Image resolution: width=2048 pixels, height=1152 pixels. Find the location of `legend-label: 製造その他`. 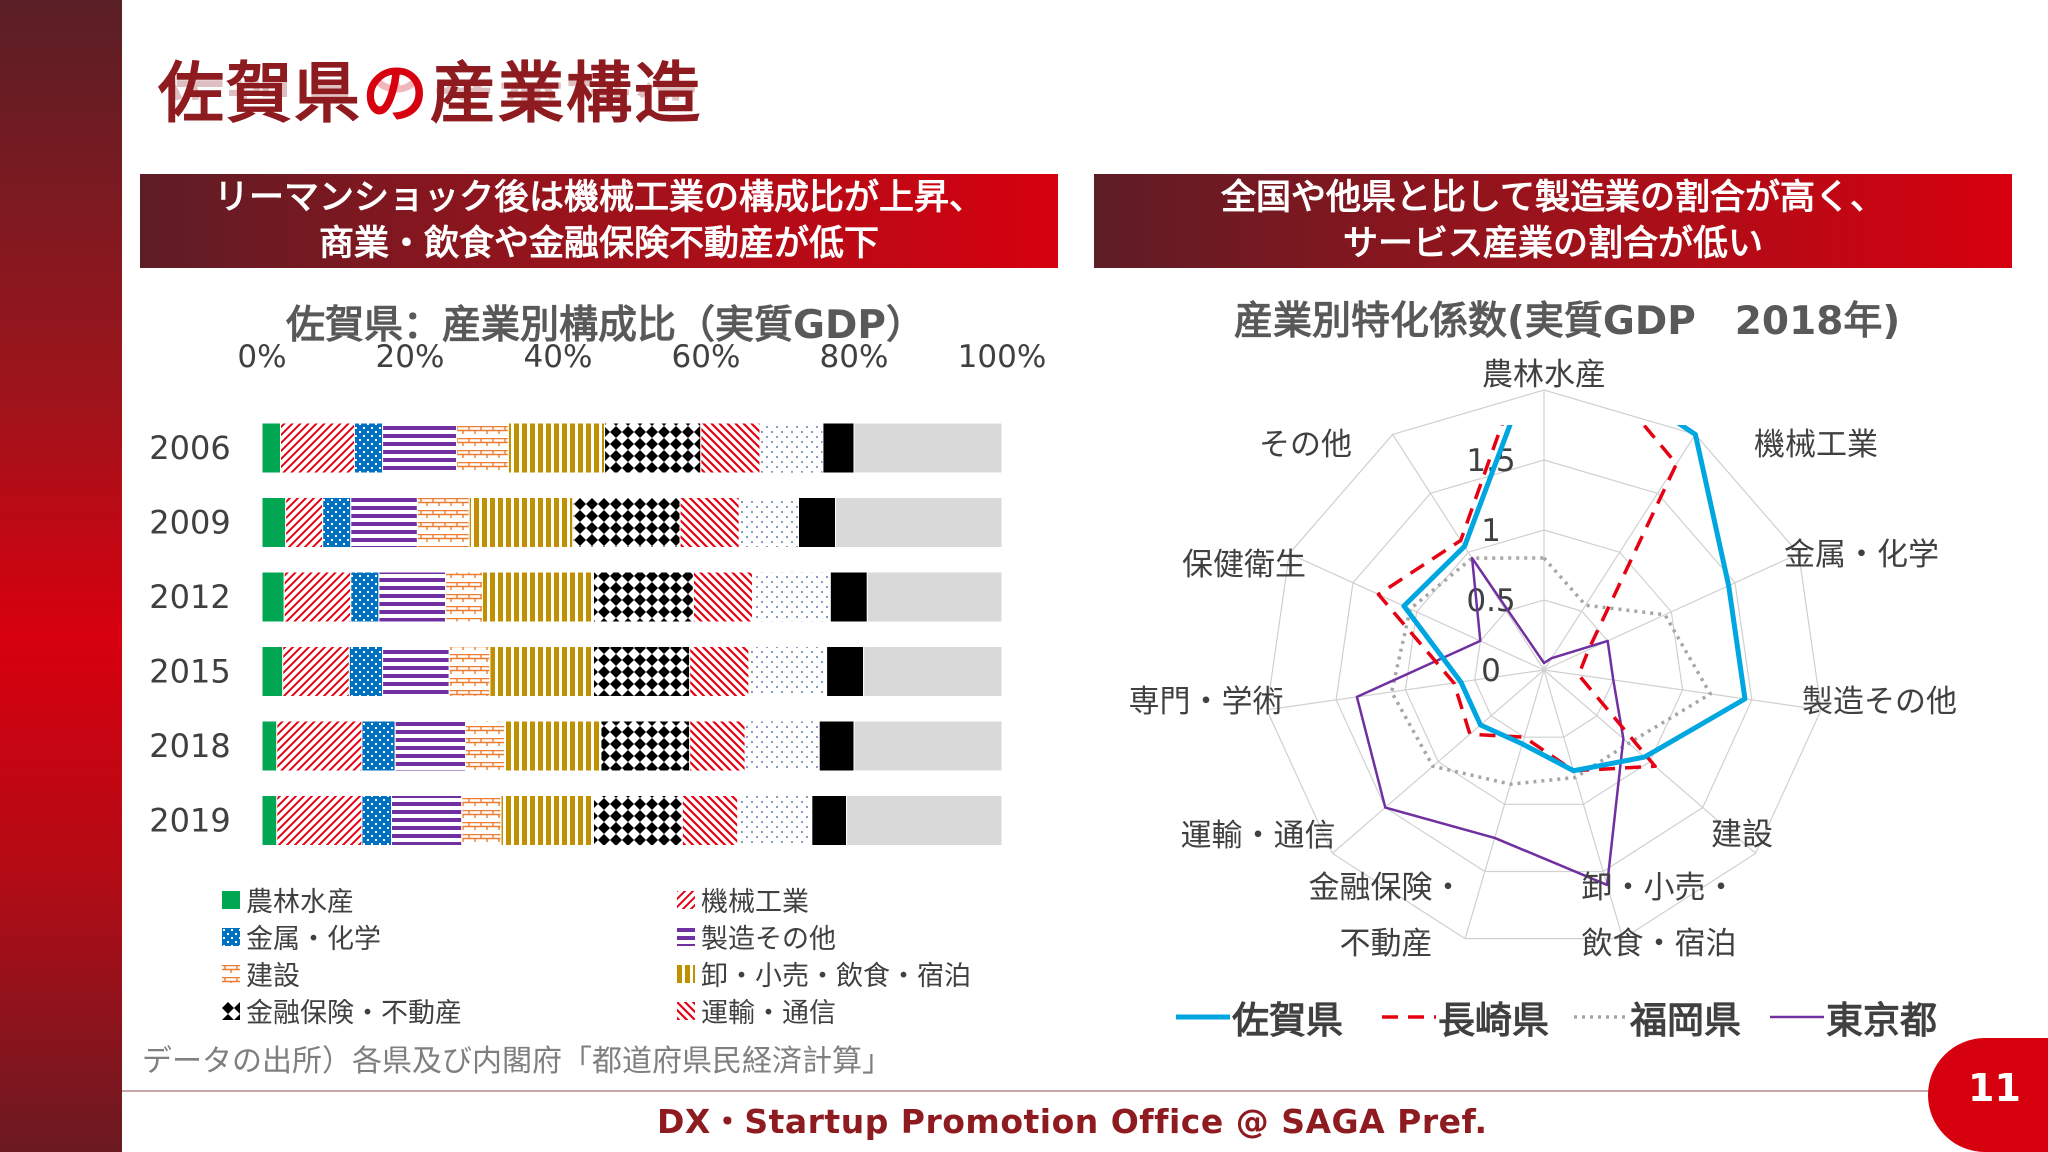

legend-label: 製造その他 is located at coordinates (768, 939).